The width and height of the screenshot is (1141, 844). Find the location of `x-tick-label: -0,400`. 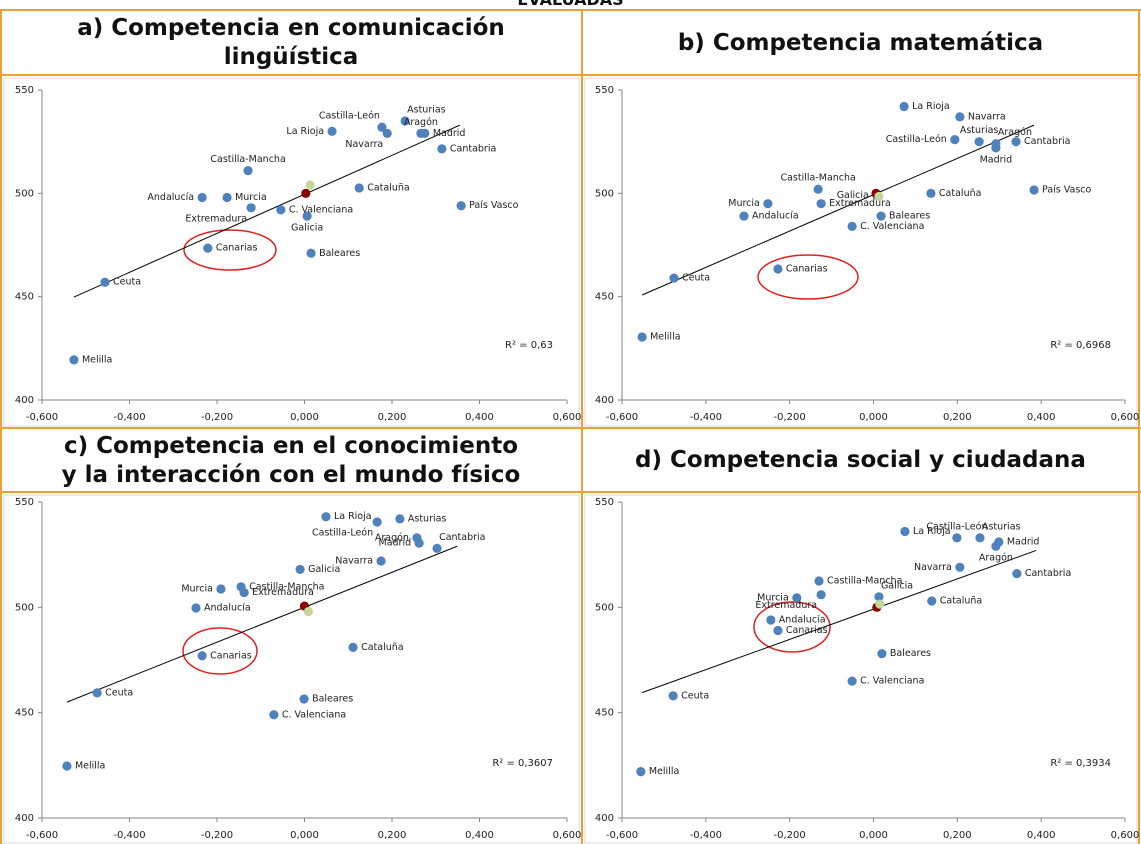

x-tick-label: -0,400 is located at coordinates (706, 417).